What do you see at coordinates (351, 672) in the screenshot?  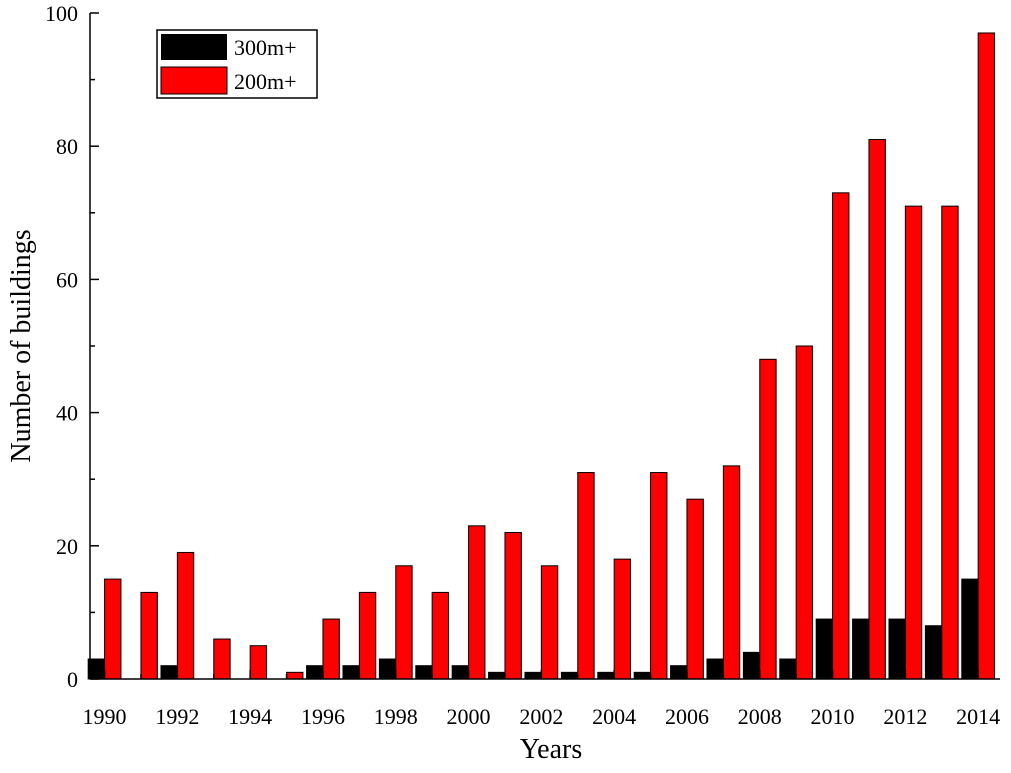 I see `bar-300m-1997` at bounding box center [351, 672].